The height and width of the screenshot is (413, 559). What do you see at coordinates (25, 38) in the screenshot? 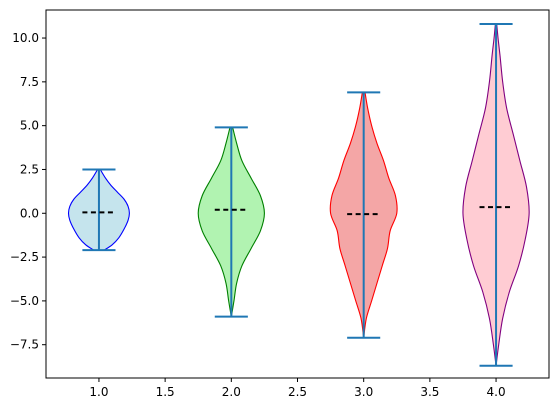
I see `y-tick-label: 10.0` at bounding box center [25, 38].